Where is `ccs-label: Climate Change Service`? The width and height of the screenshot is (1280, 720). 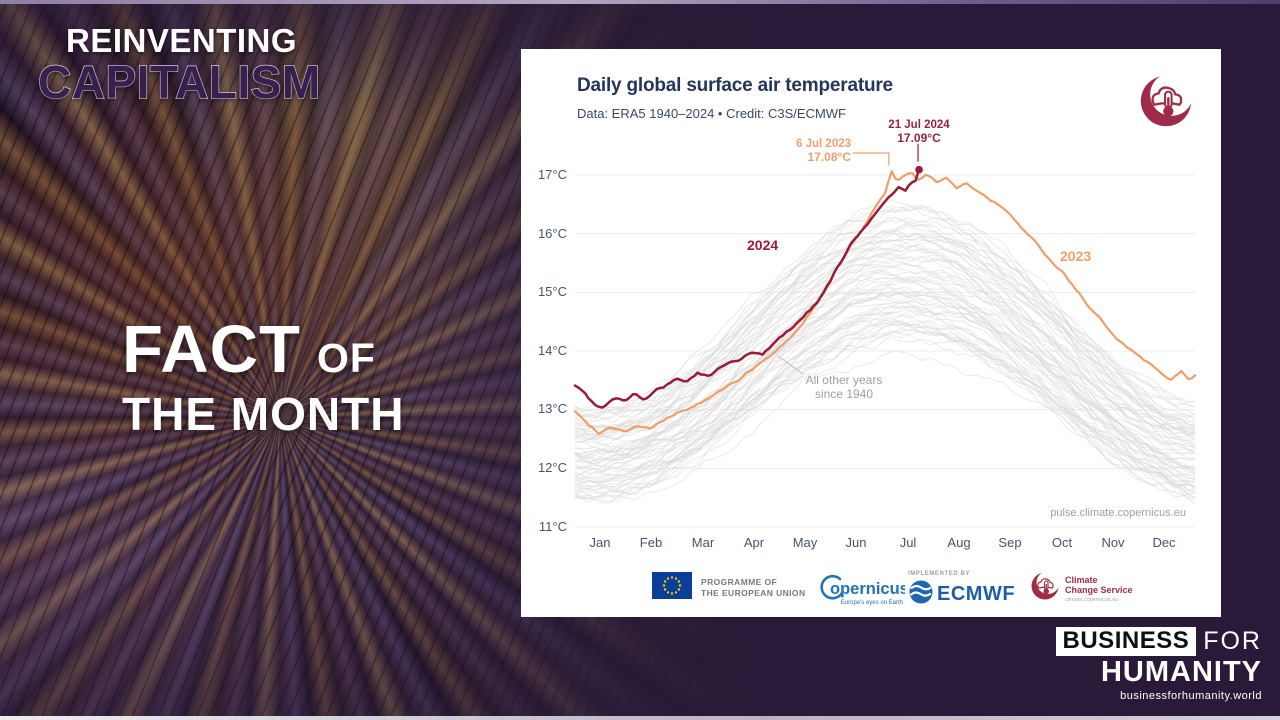 ccs-label: Climate Change Service is located at coordinates (1099, 585).